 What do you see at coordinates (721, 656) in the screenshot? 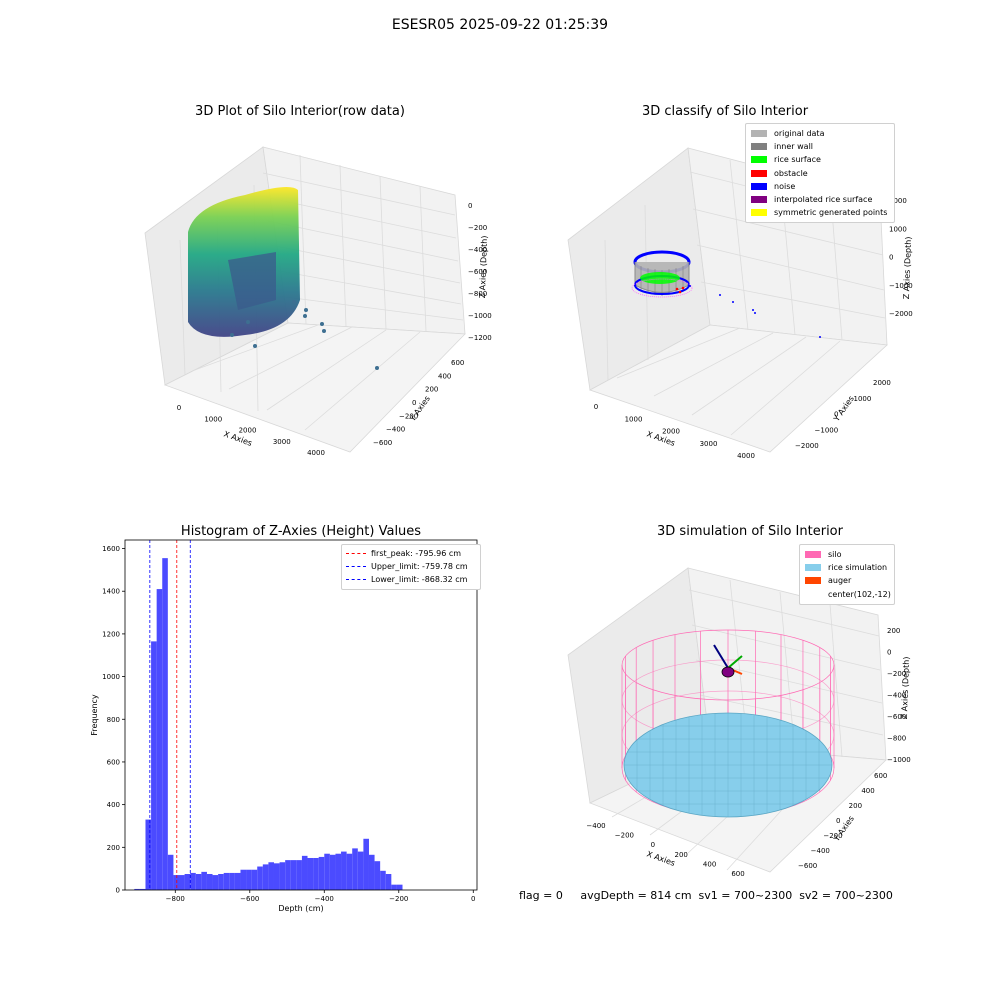
I see `panel4-auger-axis-z` at bounding box center [721, 656].